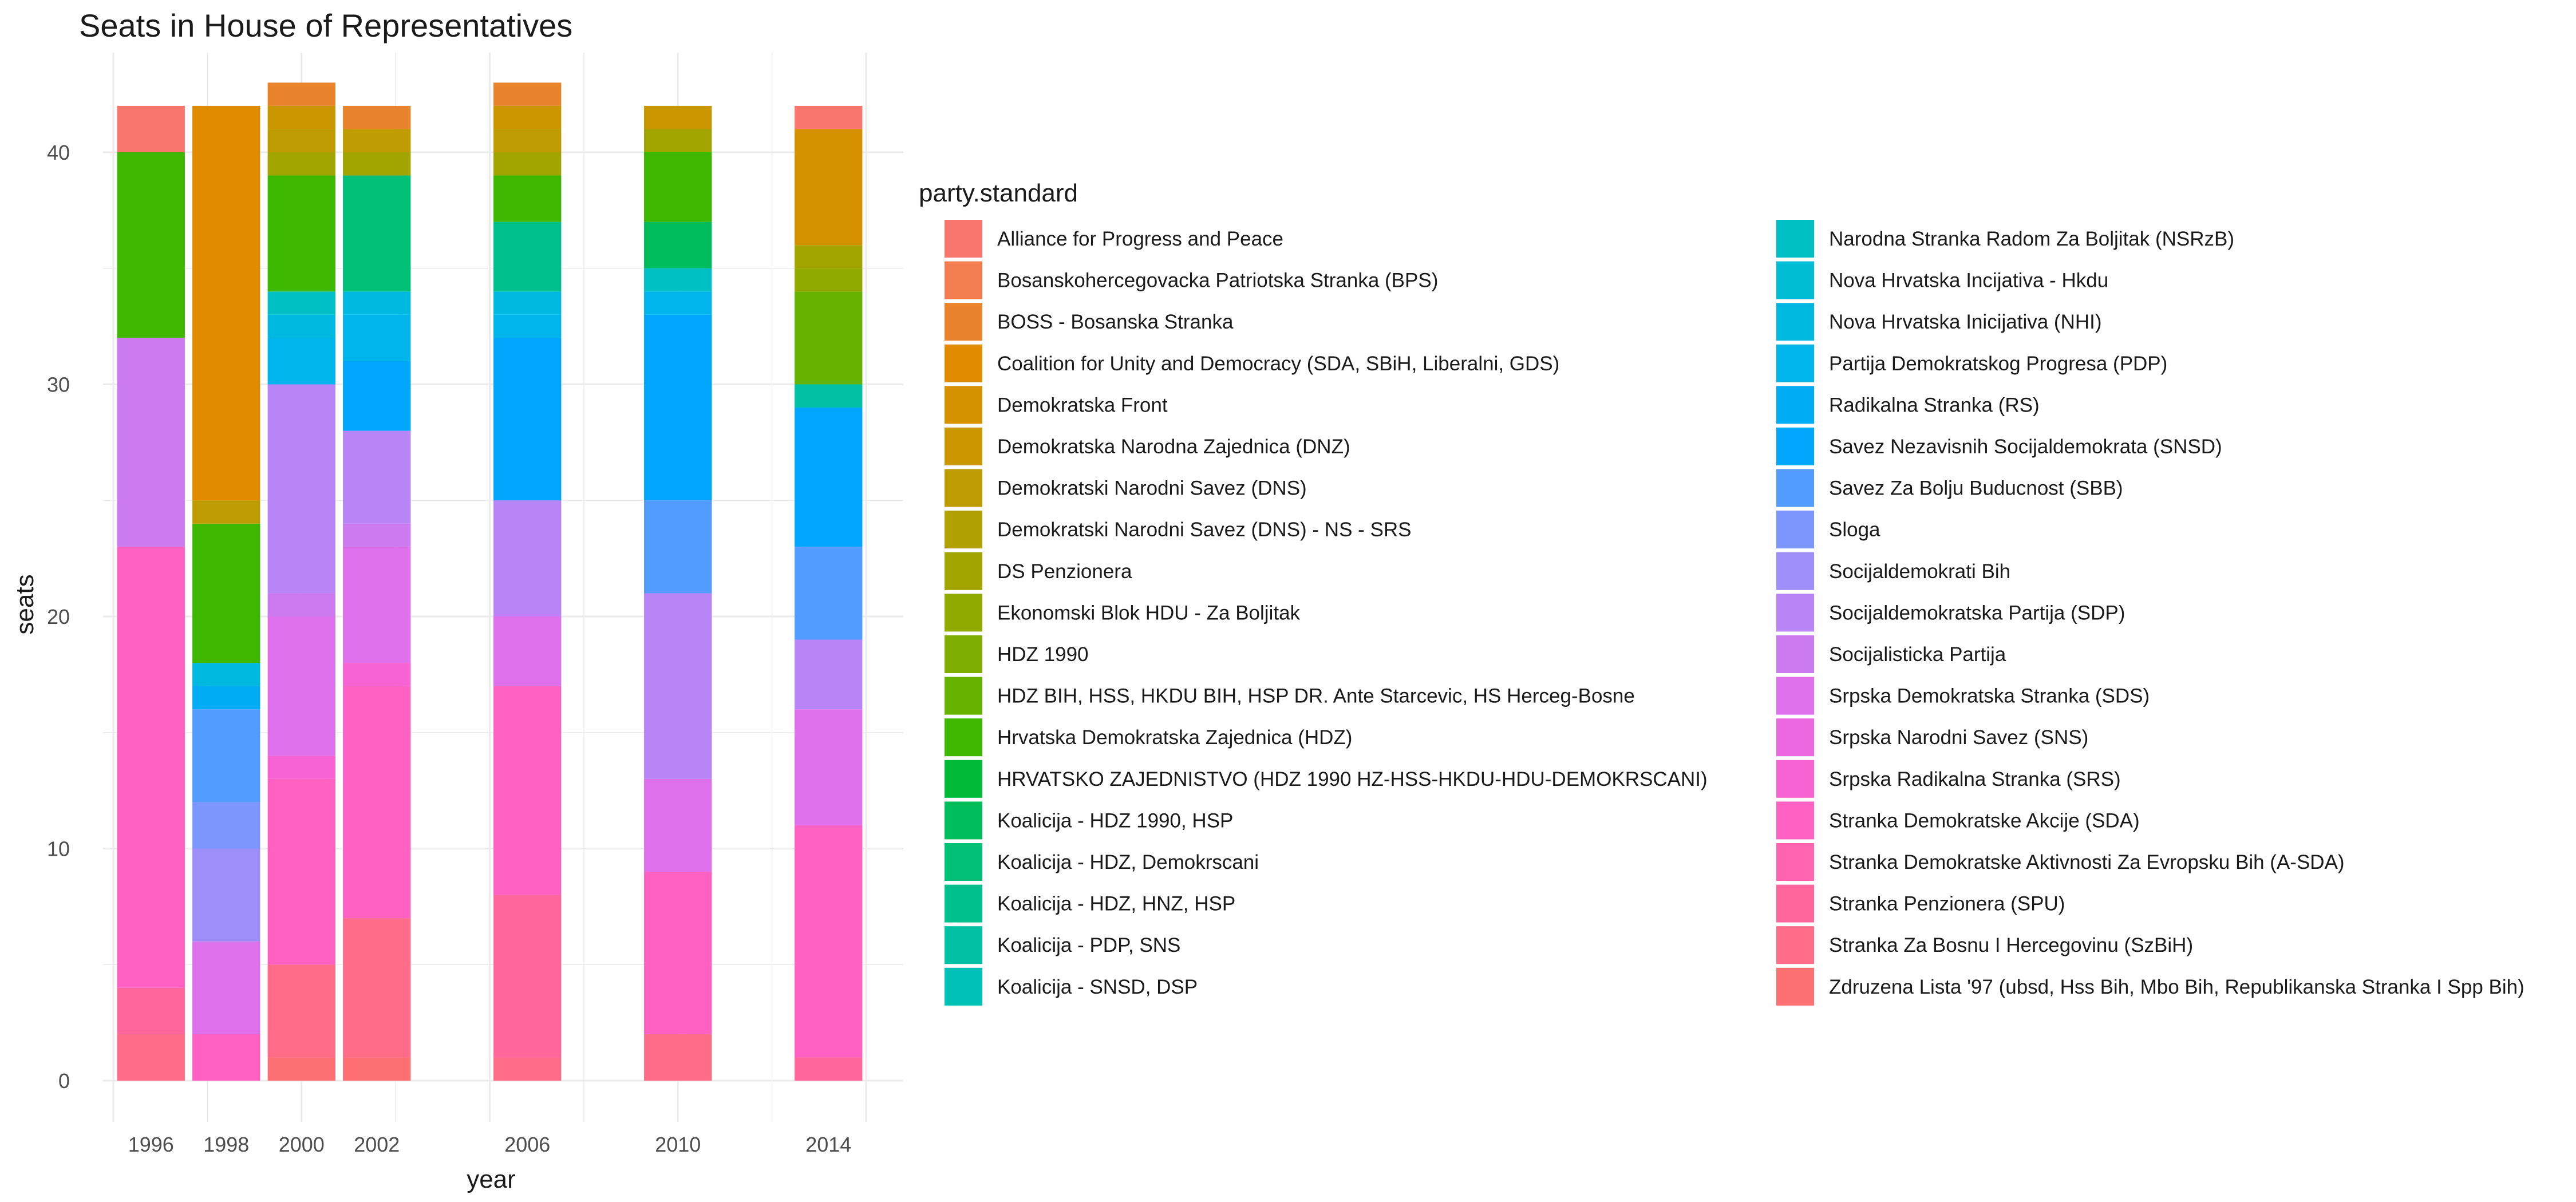  What do you see at coordinates (527, 1144) in the screenshot?
I see `x-tick-label: 2006` at bounding box center [527, 1144].